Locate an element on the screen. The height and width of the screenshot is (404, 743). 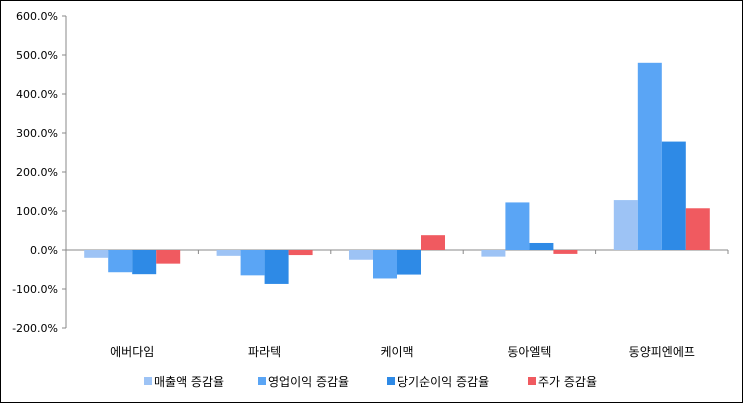
legend-label: 매출액 증감율 is located at coordinates (189, 382).